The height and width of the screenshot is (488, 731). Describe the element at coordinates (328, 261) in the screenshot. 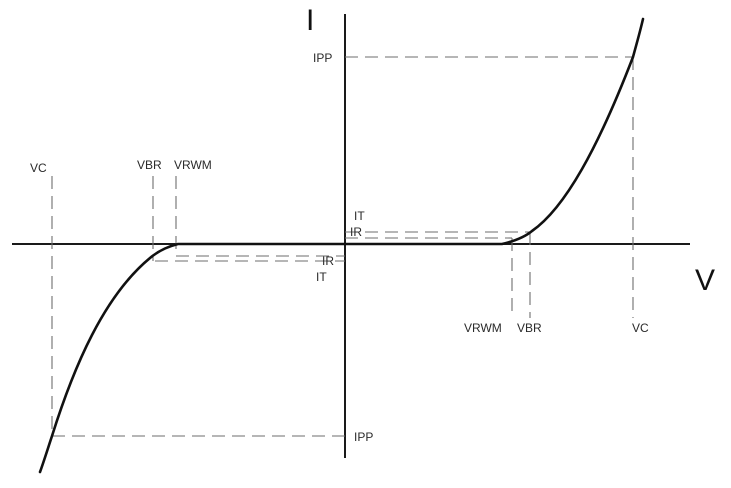

I see `ir-left-label: IR` at that location.